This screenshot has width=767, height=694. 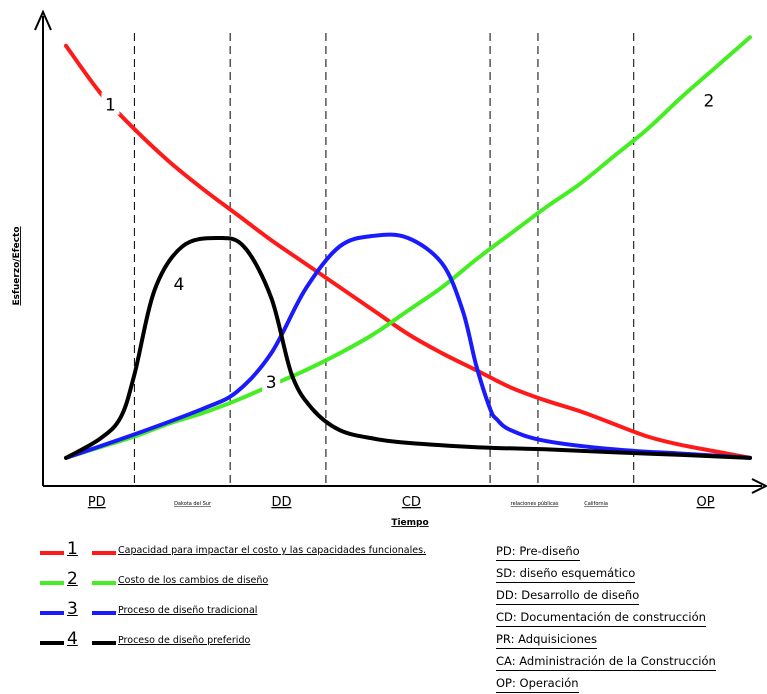 I want to click on legend-number: 2, so click(x=72, y=579).